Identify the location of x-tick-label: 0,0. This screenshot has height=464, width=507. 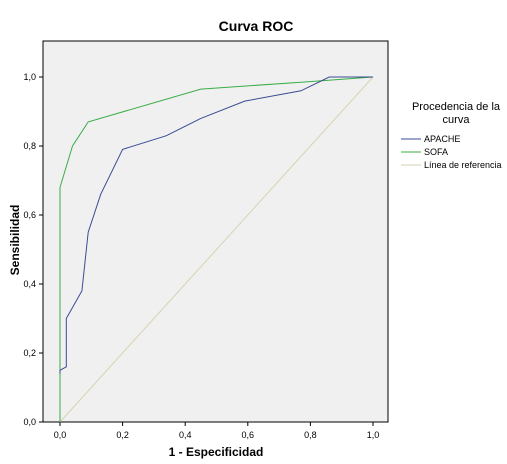
(60, 435).